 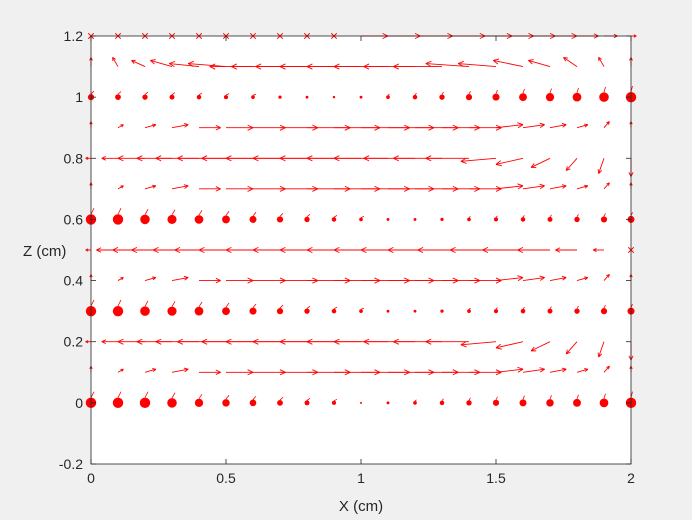 I want to click on x-tick-label: 2, so click(x=631, y=478).